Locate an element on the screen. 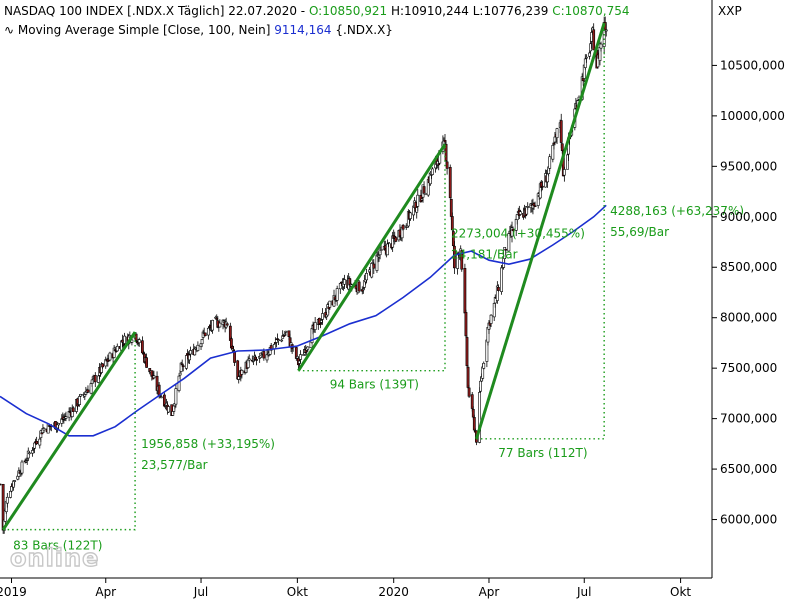 The width and height of the screenshot is (800, 600). open-value: O:10850,921 is located at coordinates (348, 11).